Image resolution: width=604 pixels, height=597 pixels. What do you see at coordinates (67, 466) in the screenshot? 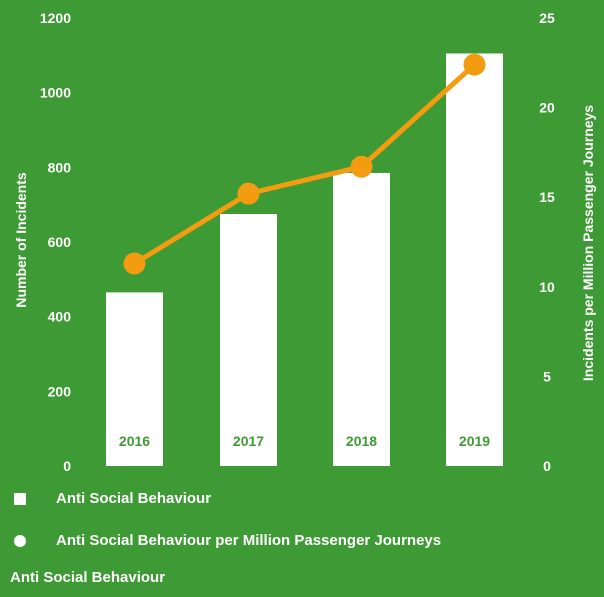
I see `left-tick-label: 0` at bounding box center [67, 466].